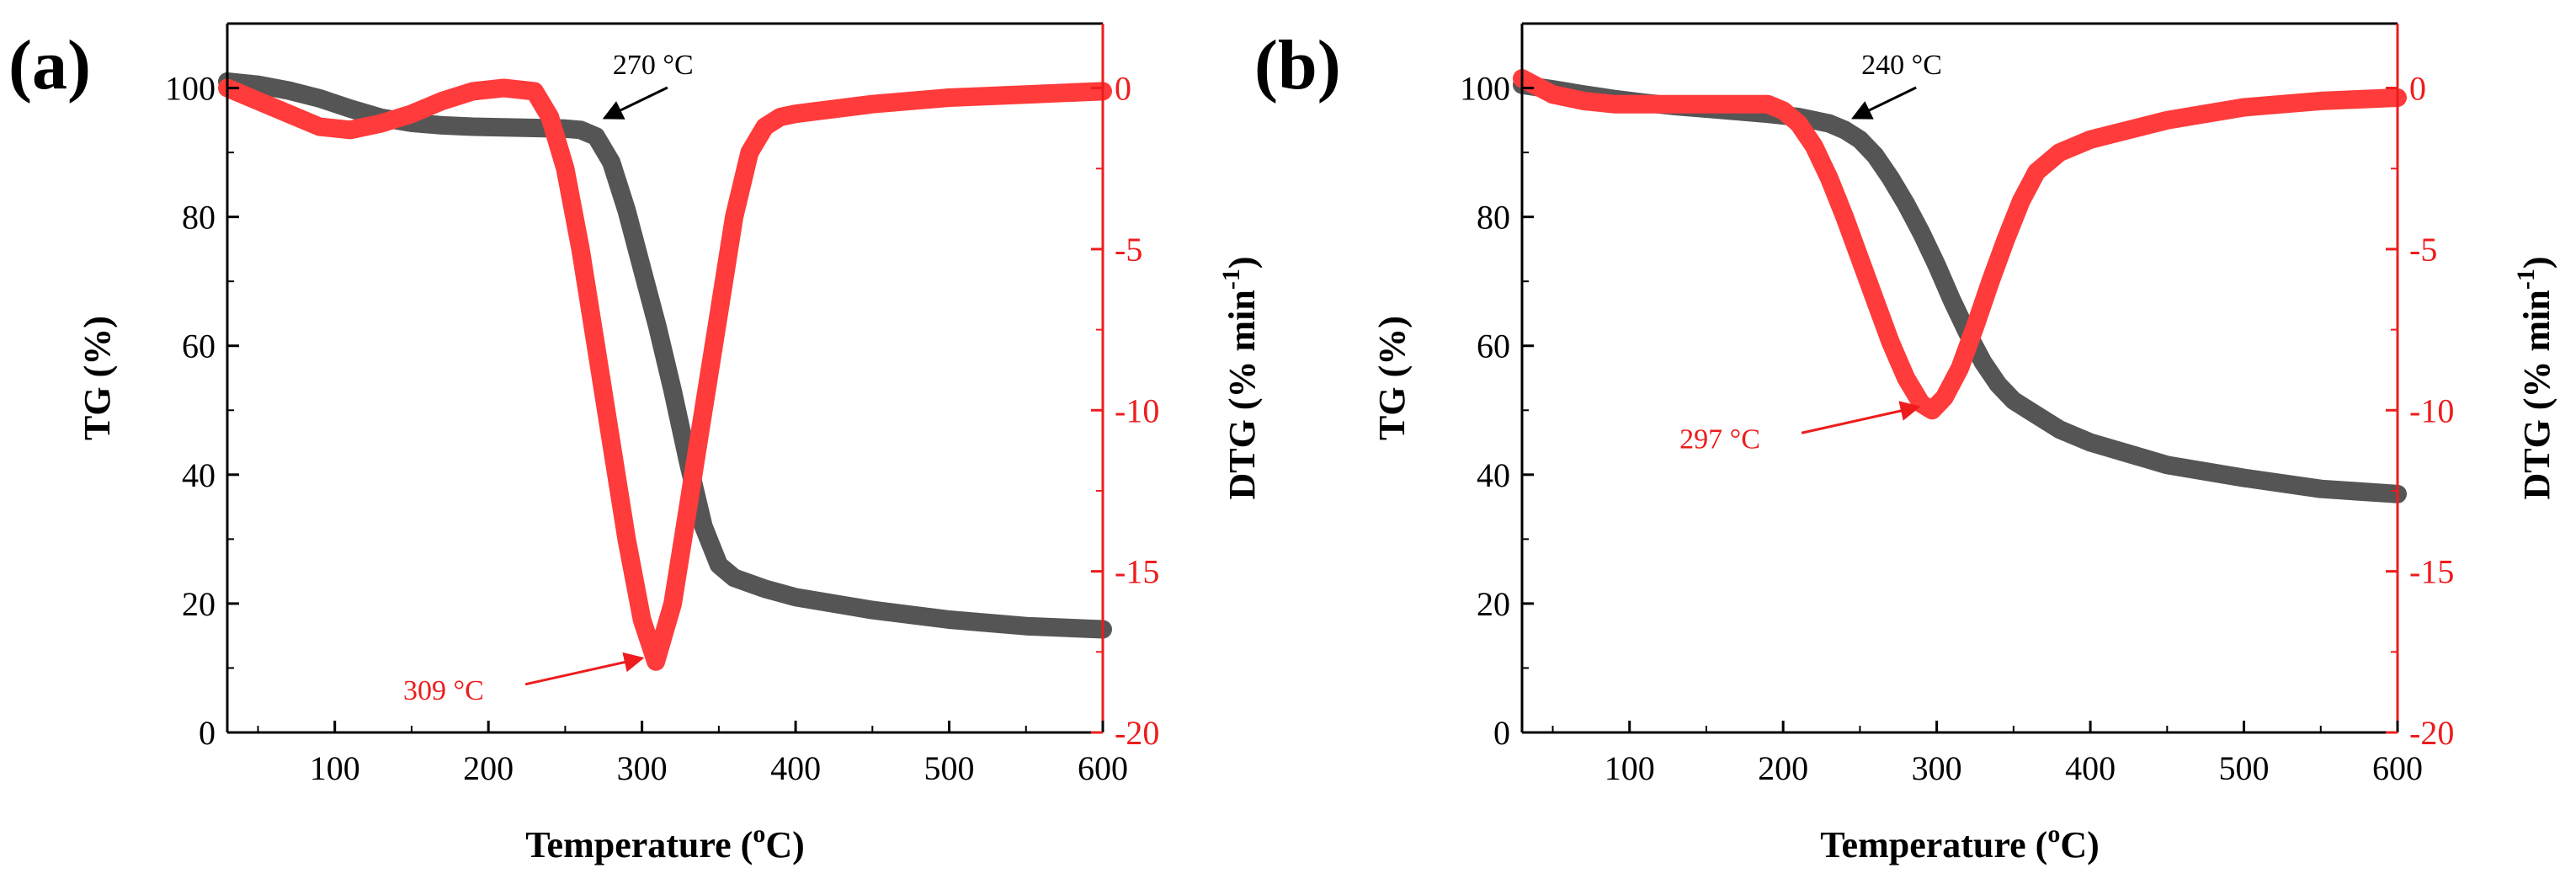 Image resolution: width=2576 pixels, height=884 pixels. What do you see at coordinates (50, 65) in the screenshot?
I see `panel-label: (a)` at bounding box center [50, 65].